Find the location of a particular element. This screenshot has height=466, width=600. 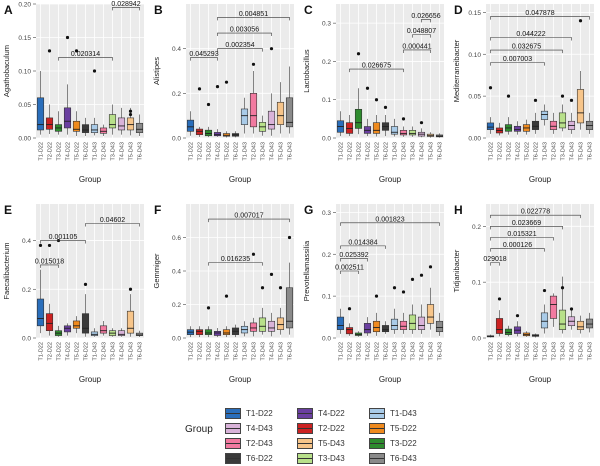

panel-letter: C is located at coordinates (308, 10).